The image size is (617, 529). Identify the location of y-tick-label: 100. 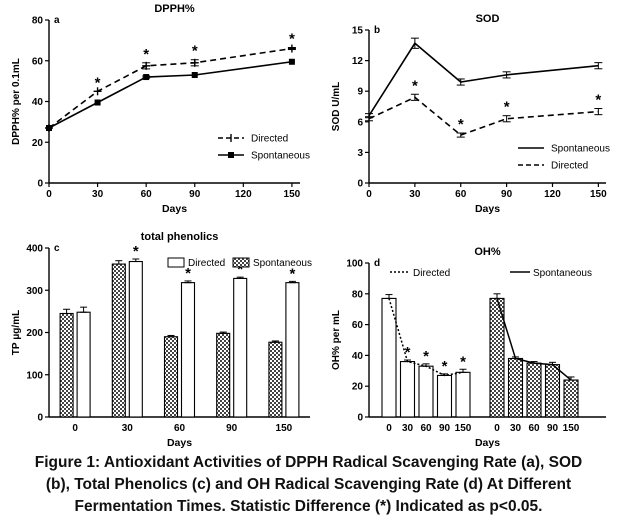
(354, 264).